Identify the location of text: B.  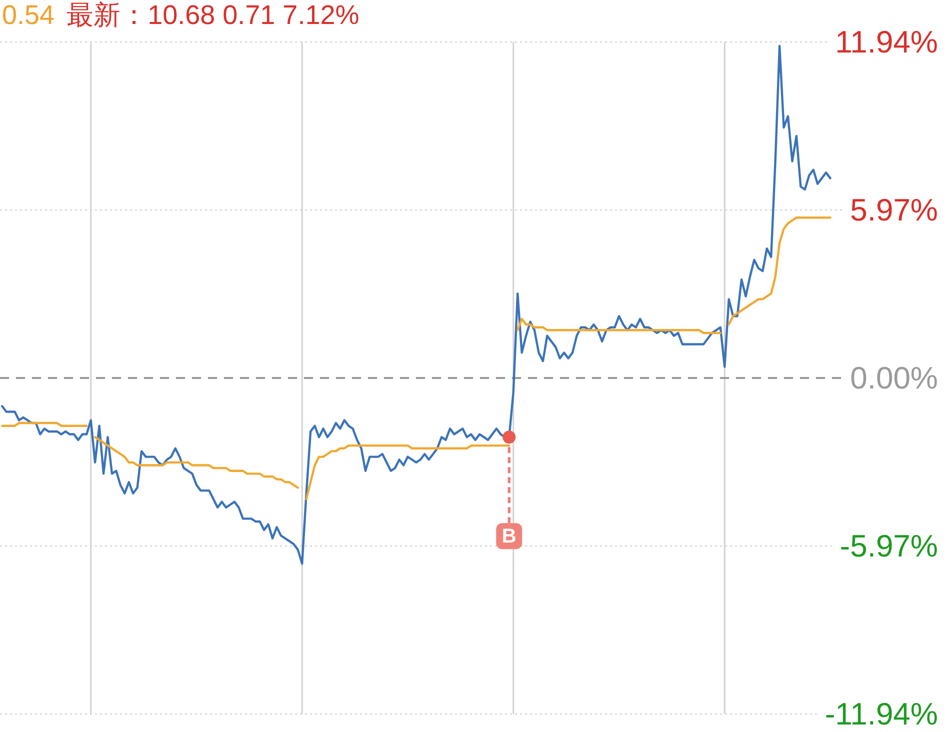
(509, 537).